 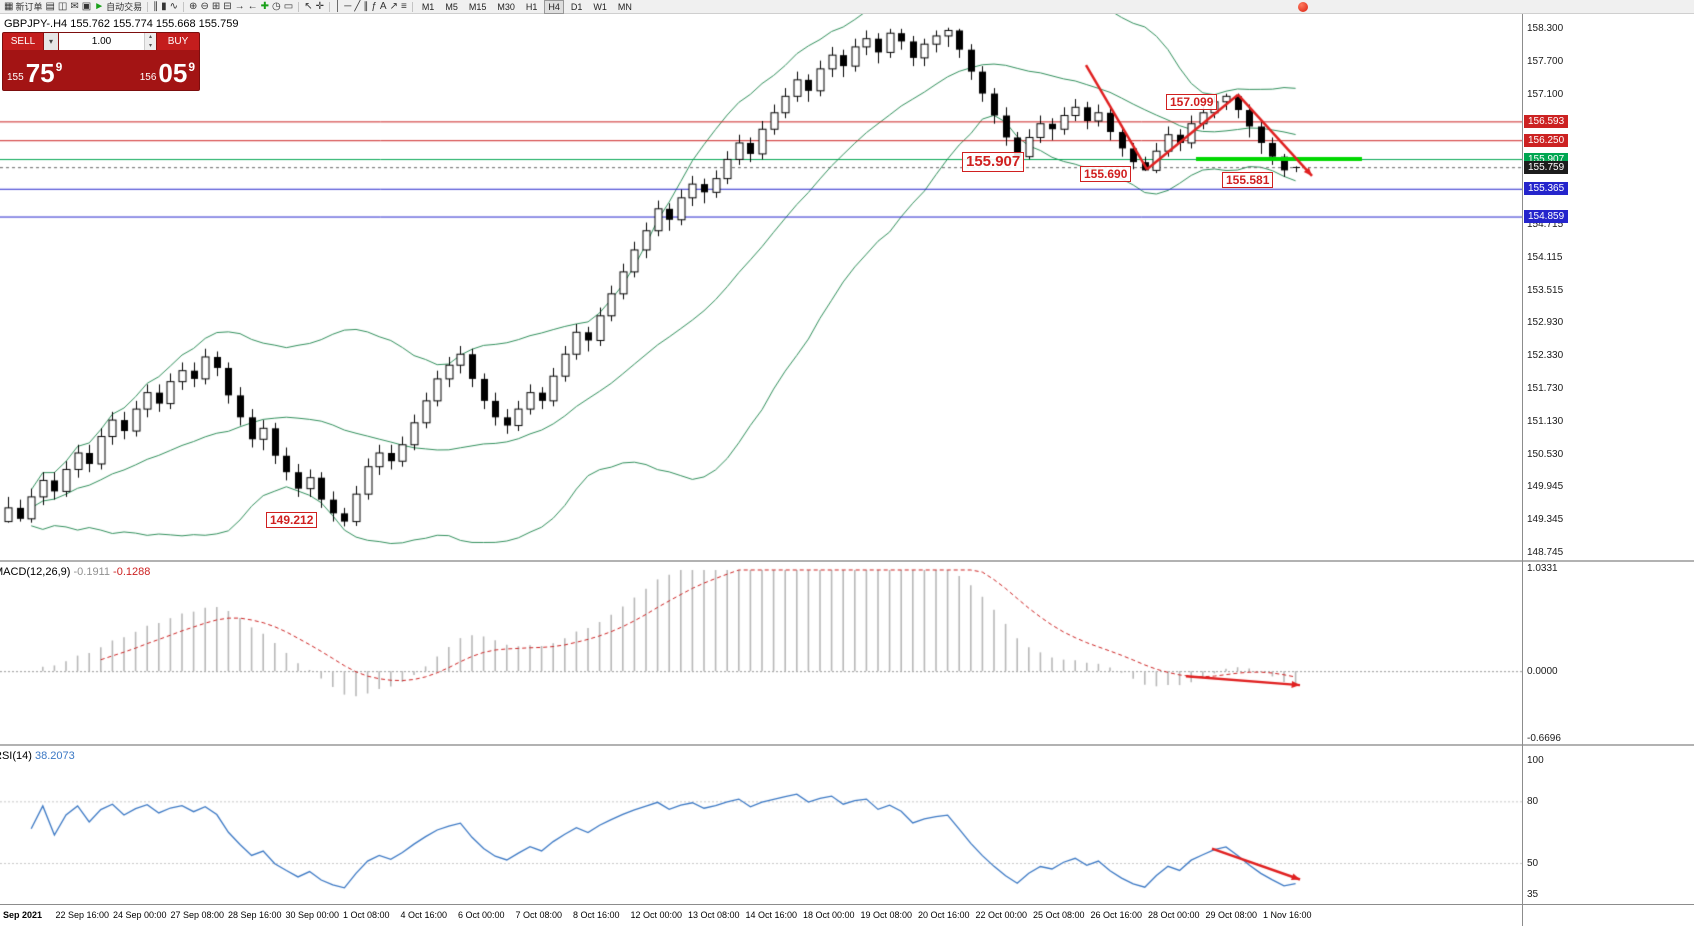 I want to click on new-order-button: ▦ 新订单, so click(x=23, y=7).